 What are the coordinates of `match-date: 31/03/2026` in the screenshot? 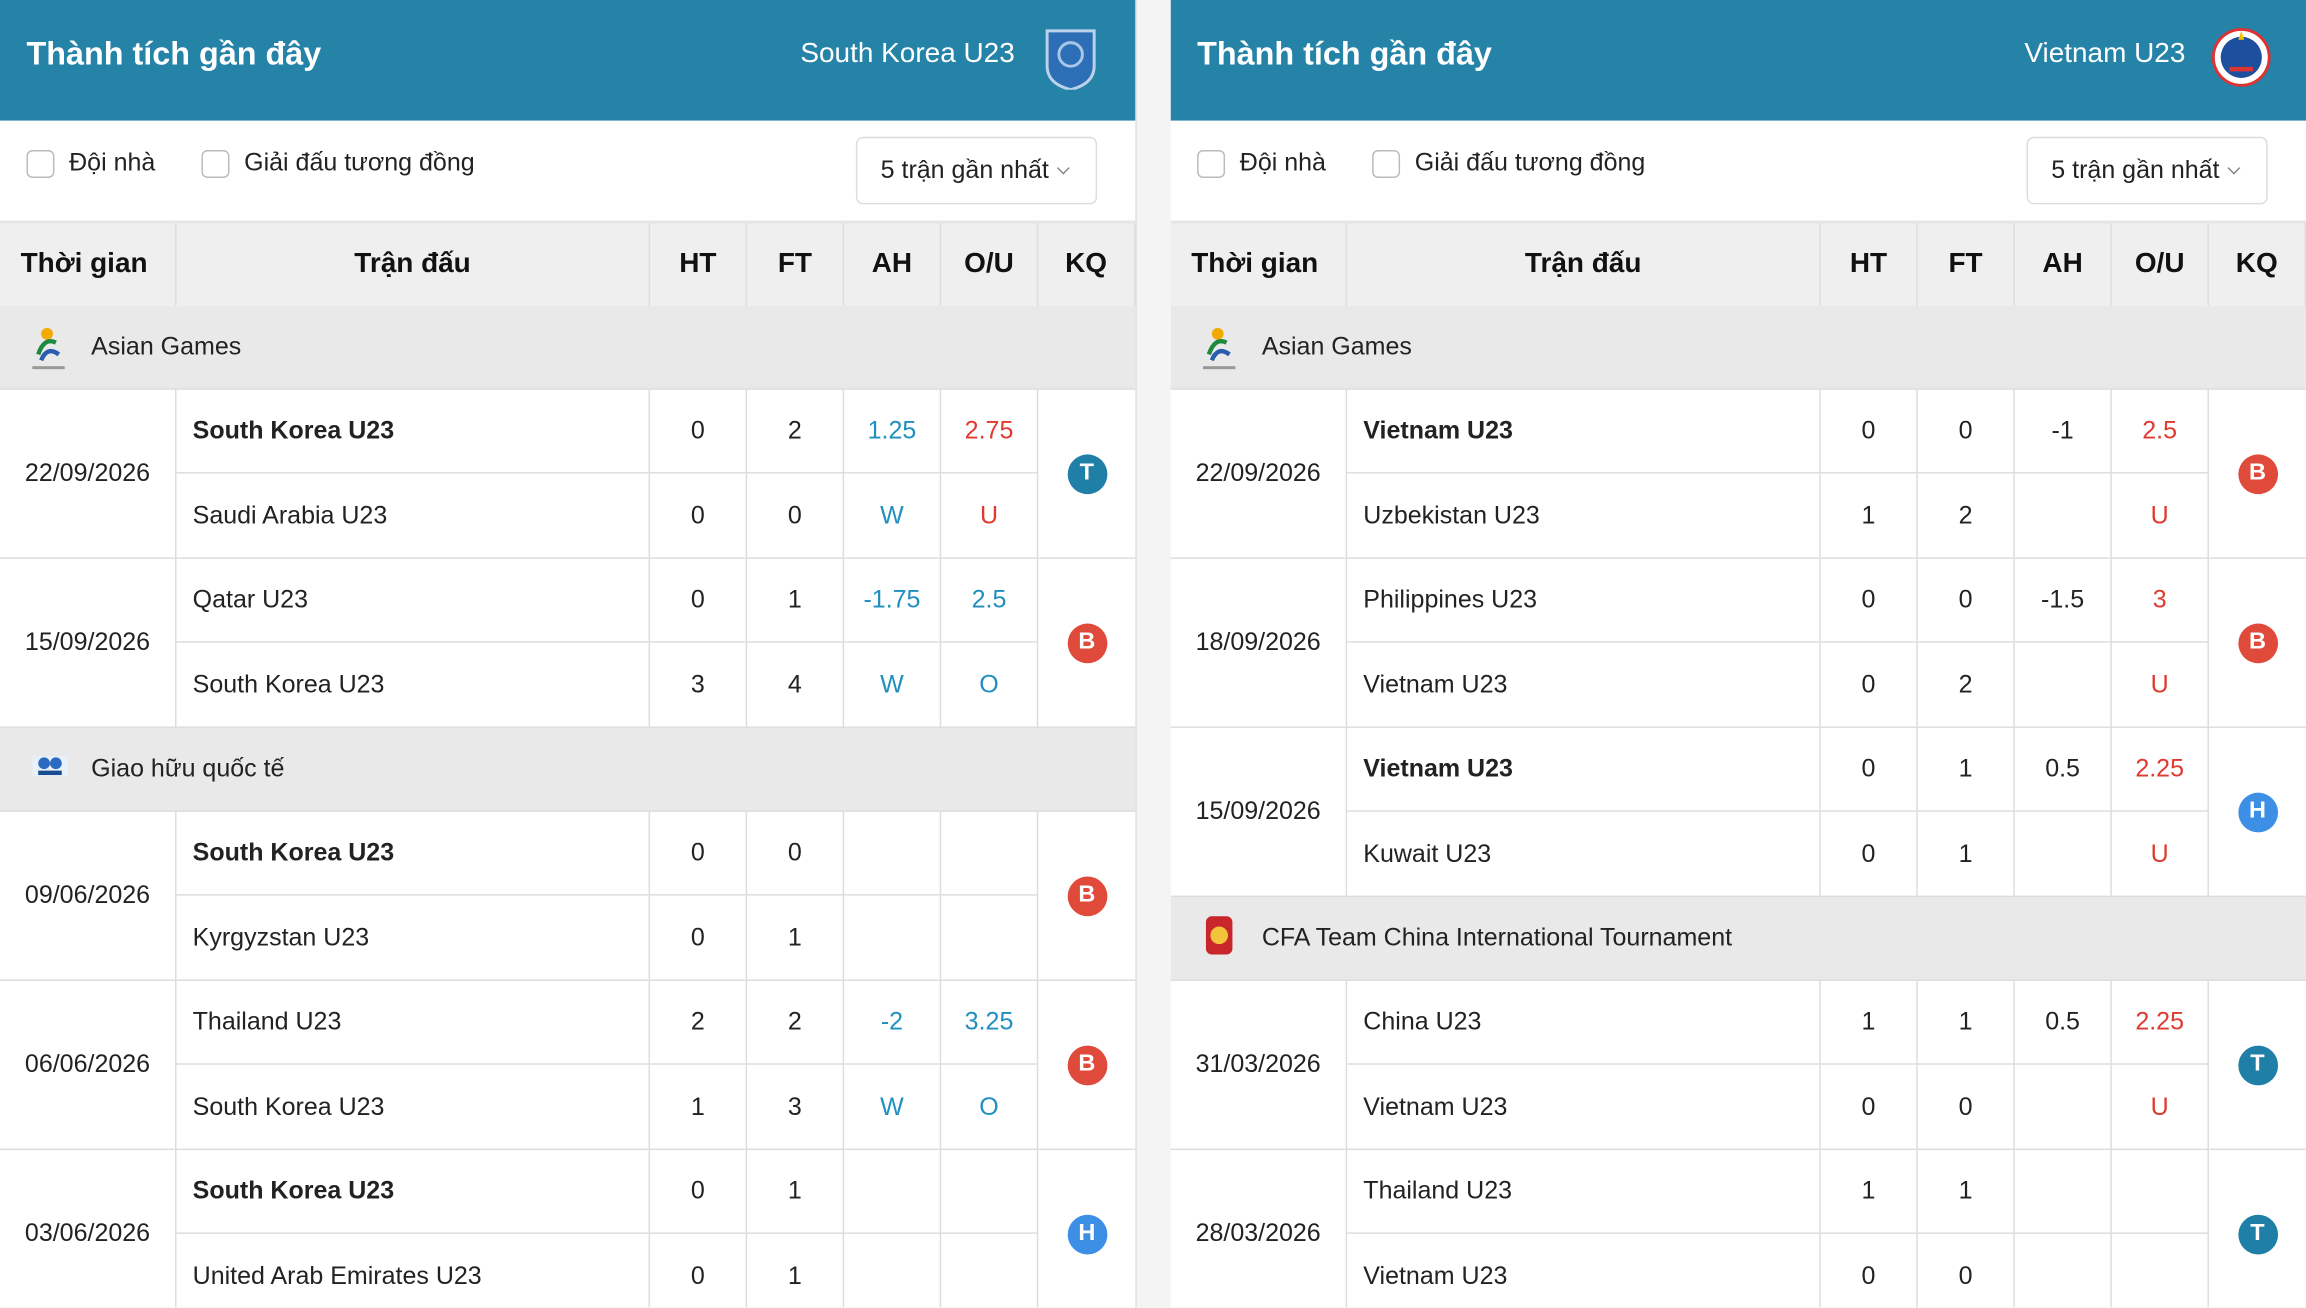 It's located at (1259, 1064).